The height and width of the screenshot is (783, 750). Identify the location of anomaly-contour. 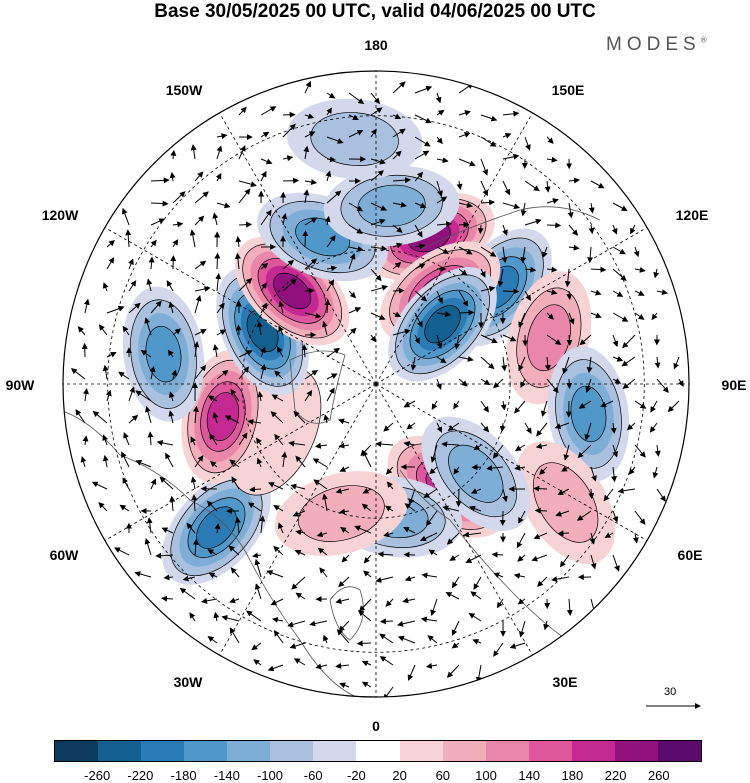
(442, 324).